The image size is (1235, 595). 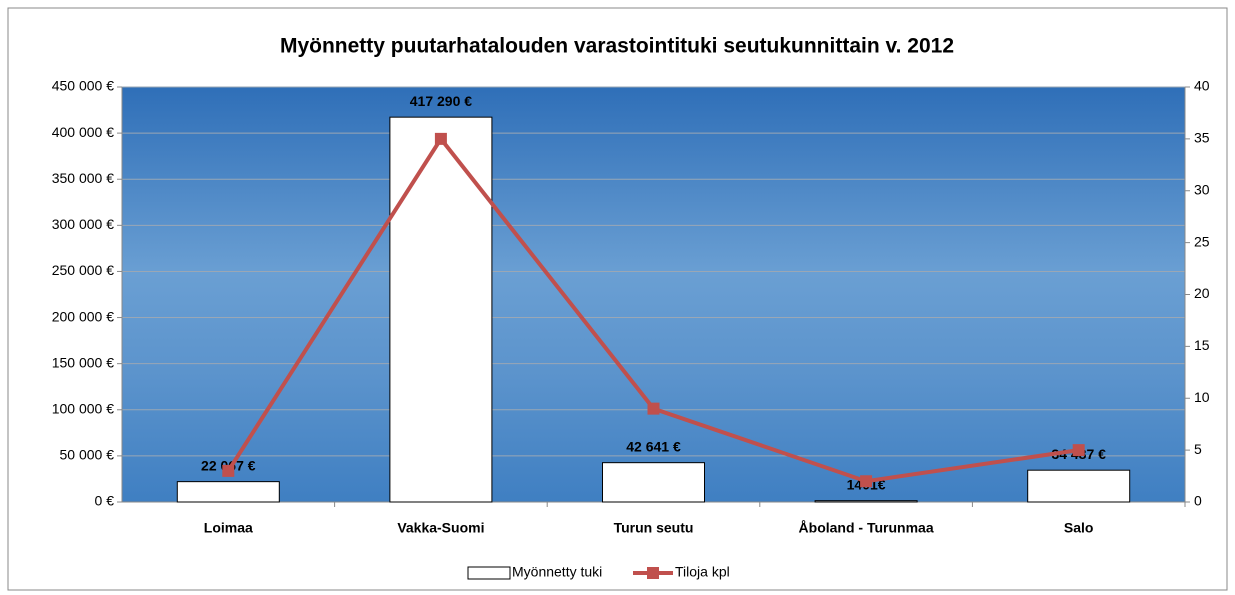 I want to click on legend-label: Tiloja kpl, so click(x=702, y=572).